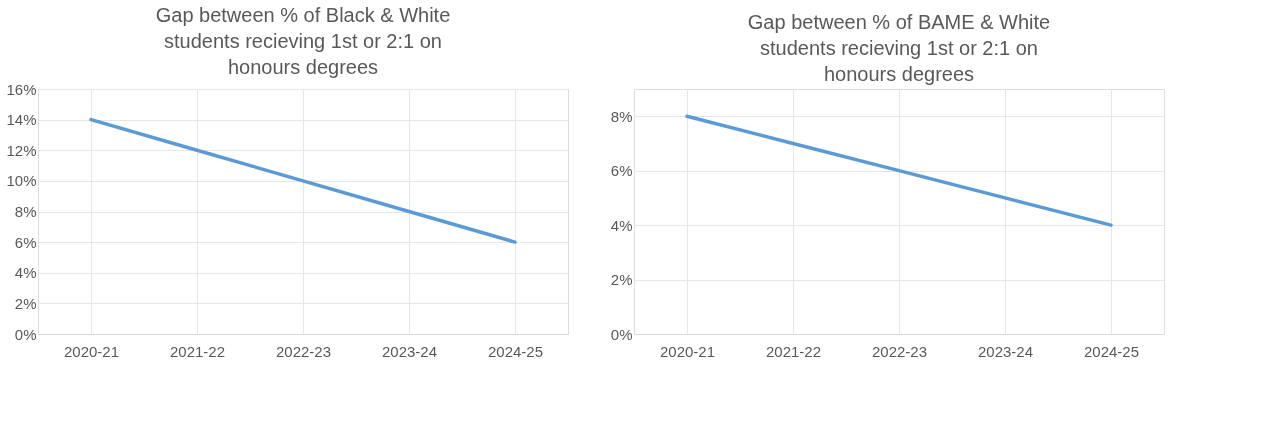 This screenshot has width=1288, height=434. I want to click on y-tick-label: 10%, so click(21, 181).